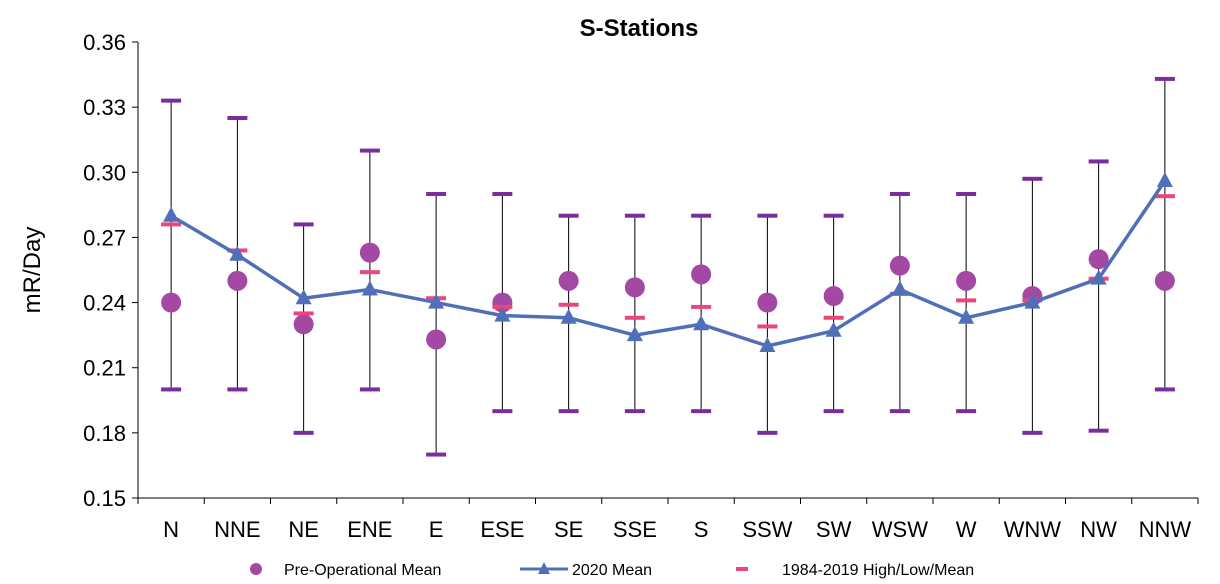 This screenshot has width=1220, height=584. I want to click on legend-historical-marker, so click(742, 569).